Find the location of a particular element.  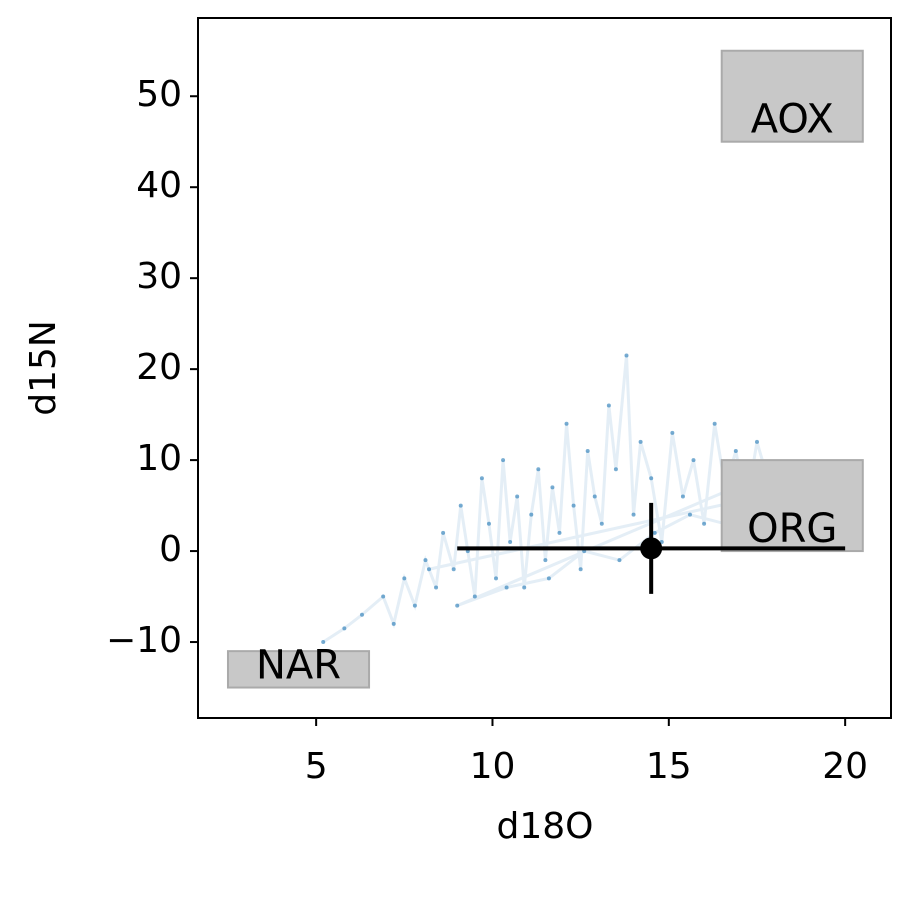

region-label: ORG is located at coordinates (792, 529).